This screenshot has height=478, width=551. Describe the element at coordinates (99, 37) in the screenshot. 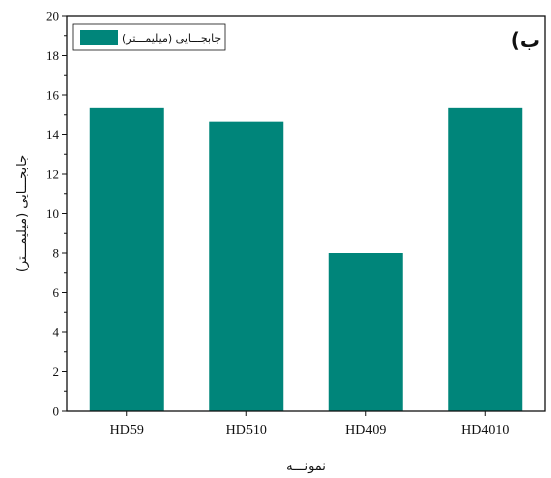

I see `legend-swatch` at that location.